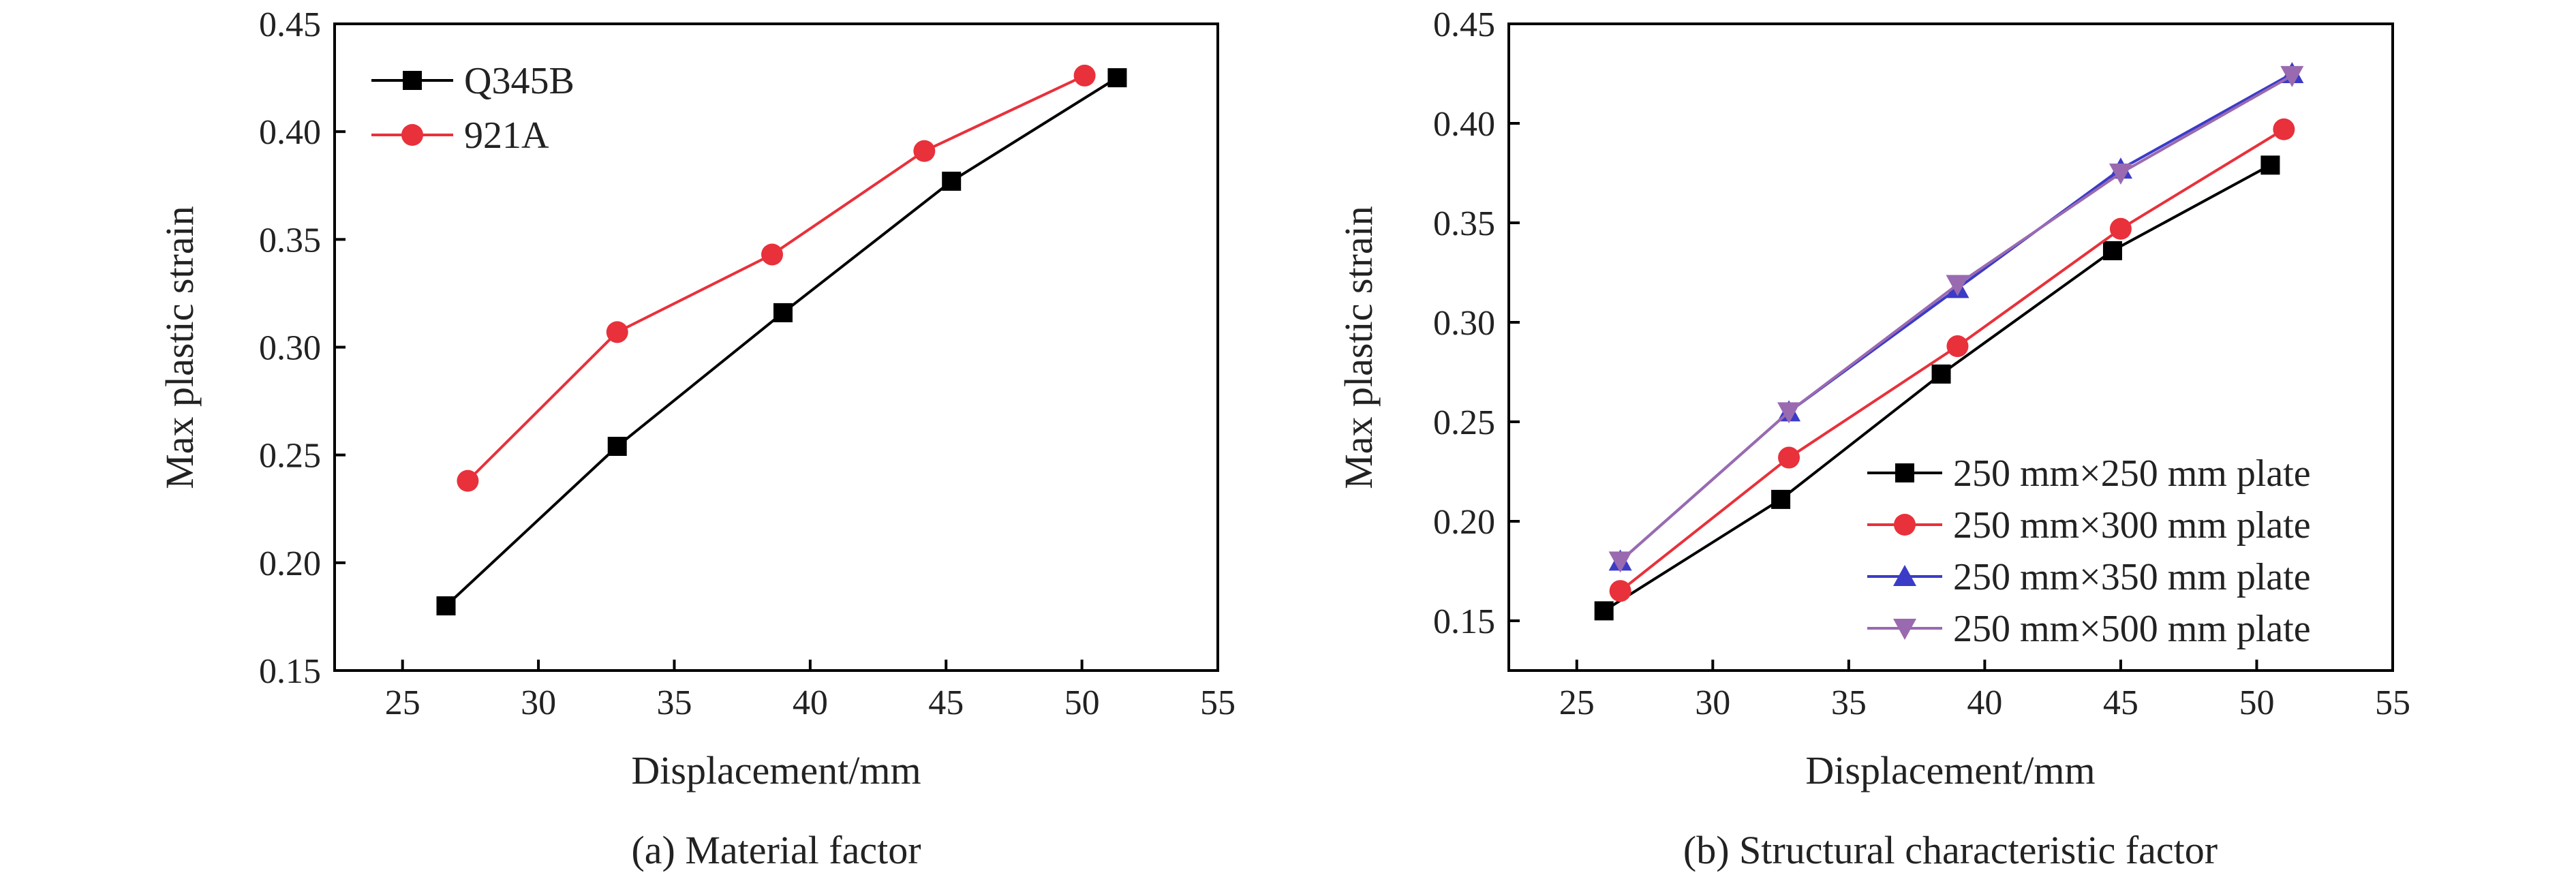 This screenshot has height=877, width=2576. I want to click on panel-caption: (b) Structural characteristic factor, so click(1950, 850).